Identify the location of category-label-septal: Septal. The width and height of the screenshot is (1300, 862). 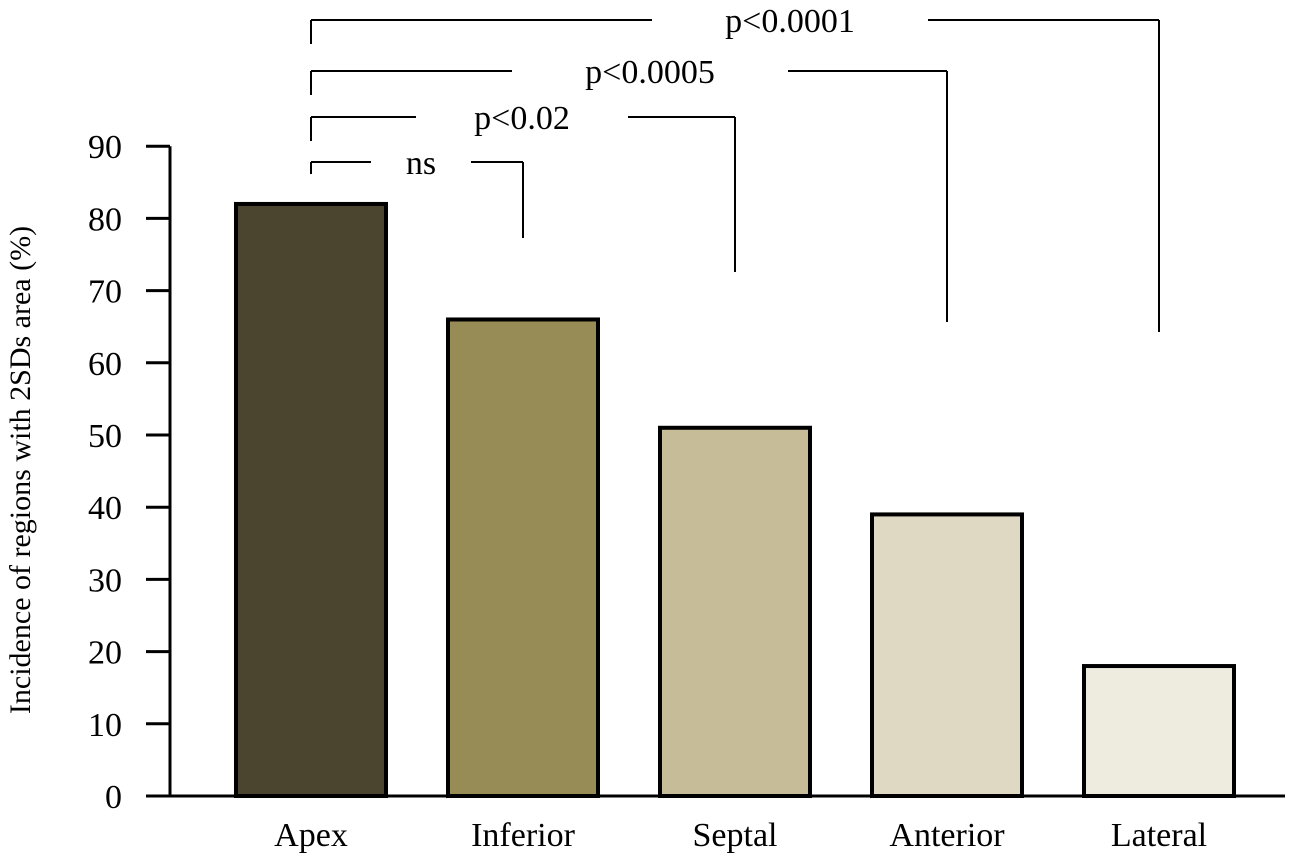
(735, 835).